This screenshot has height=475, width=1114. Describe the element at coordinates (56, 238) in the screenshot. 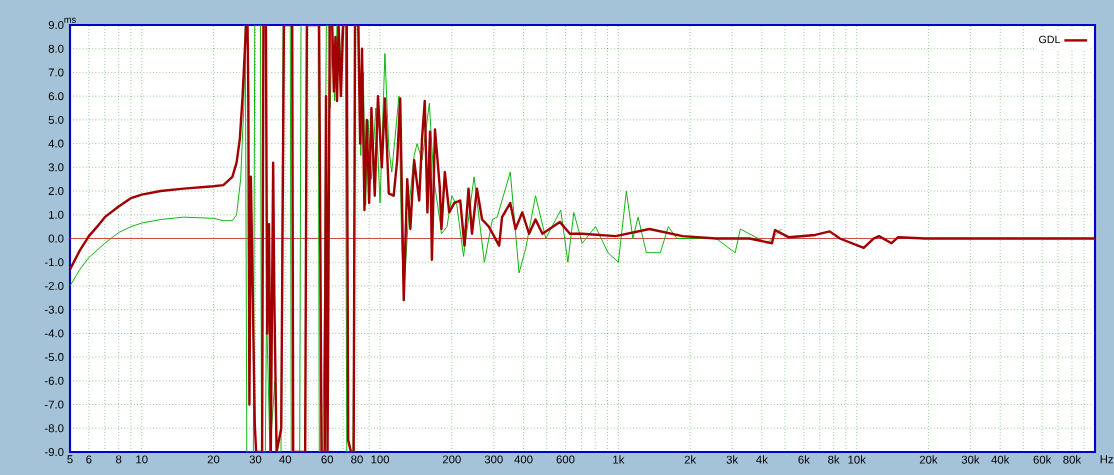

I see `y-tick-label: 0.0` at that location.